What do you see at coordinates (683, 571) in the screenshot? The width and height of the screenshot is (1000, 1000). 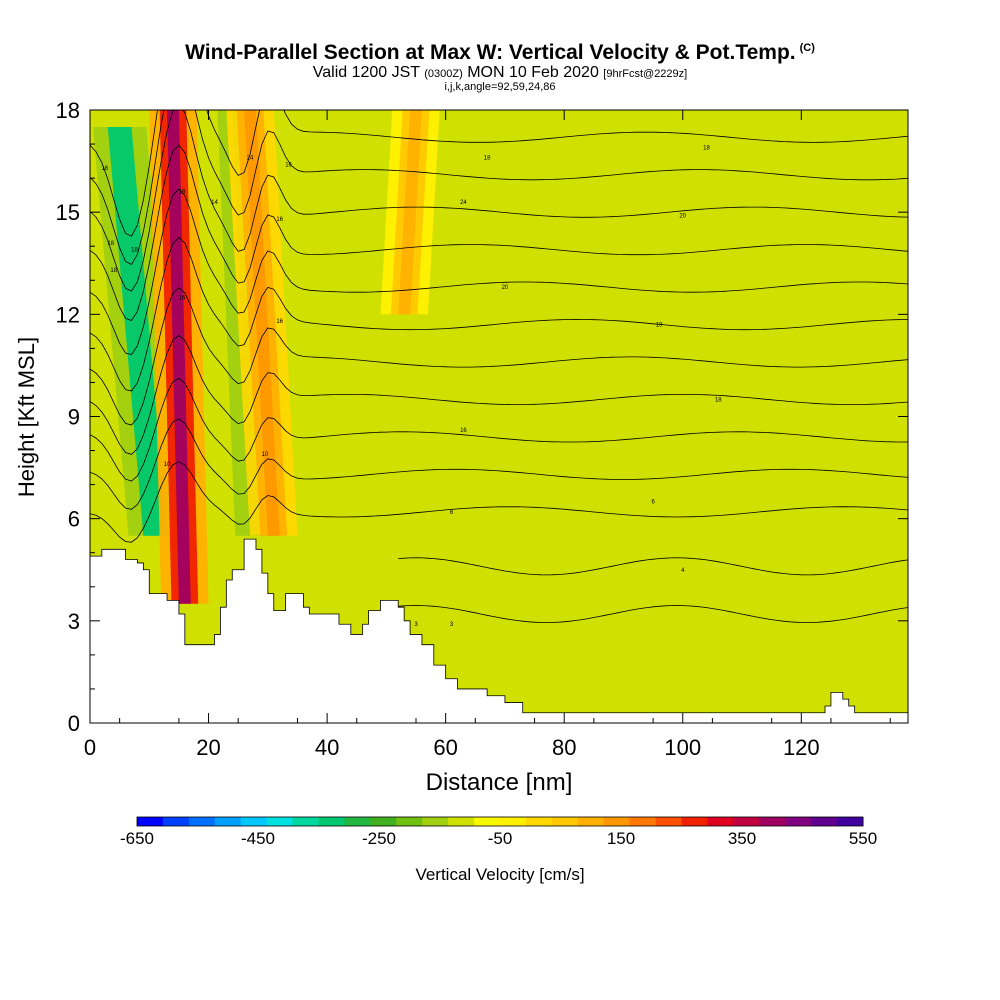 I see `contour-label: 4` at bounding box center [683, 571].